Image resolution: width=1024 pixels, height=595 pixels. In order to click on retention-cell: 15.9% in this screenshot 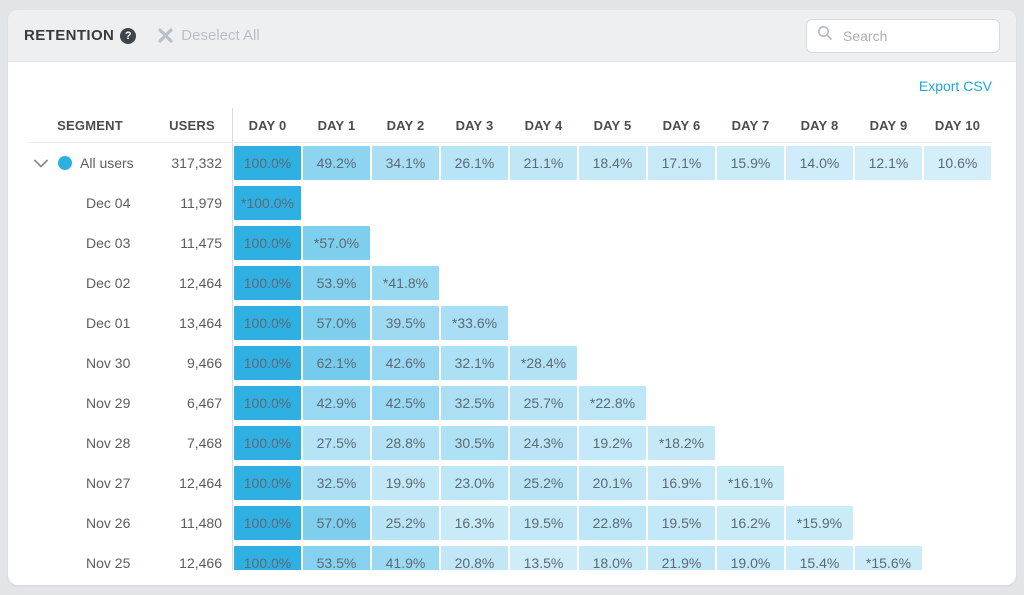, I will do `click(750, 163)`.